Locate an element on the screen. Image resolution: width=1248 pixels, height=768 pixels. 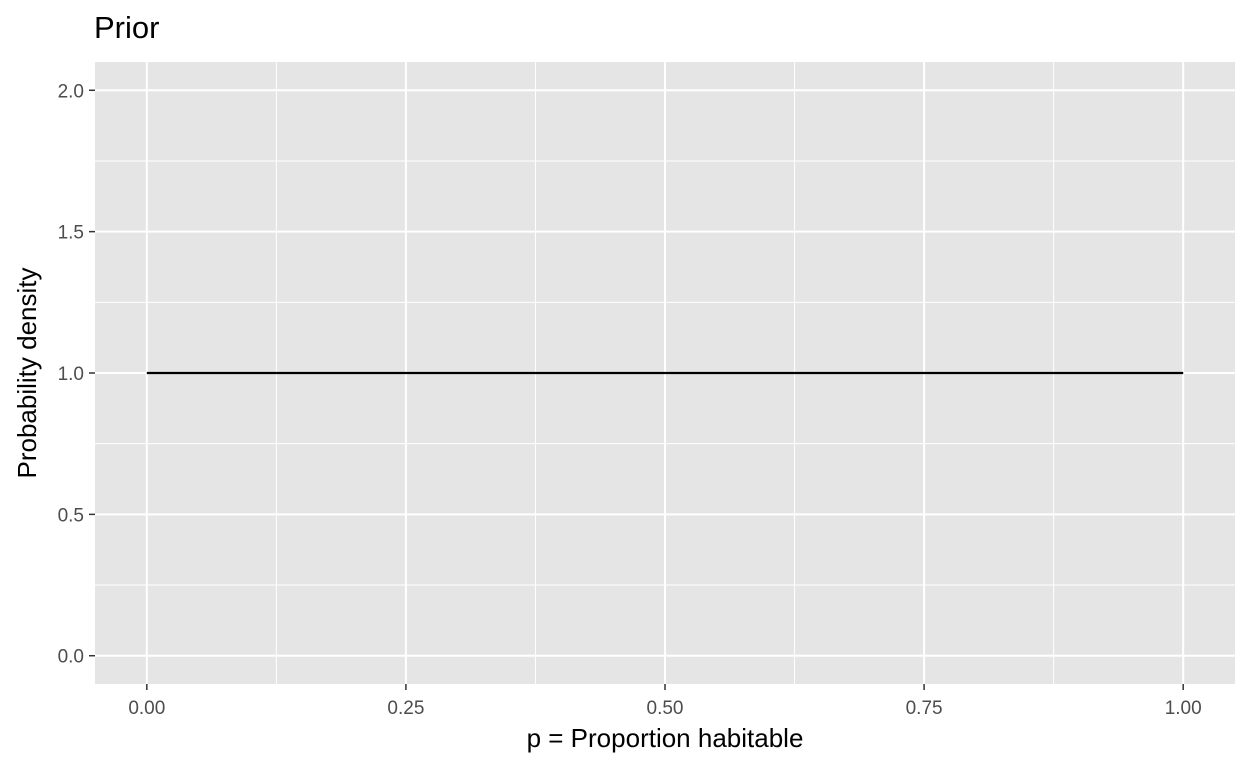
x-tick-label: 0.25 is located at coordinates (405, 708).